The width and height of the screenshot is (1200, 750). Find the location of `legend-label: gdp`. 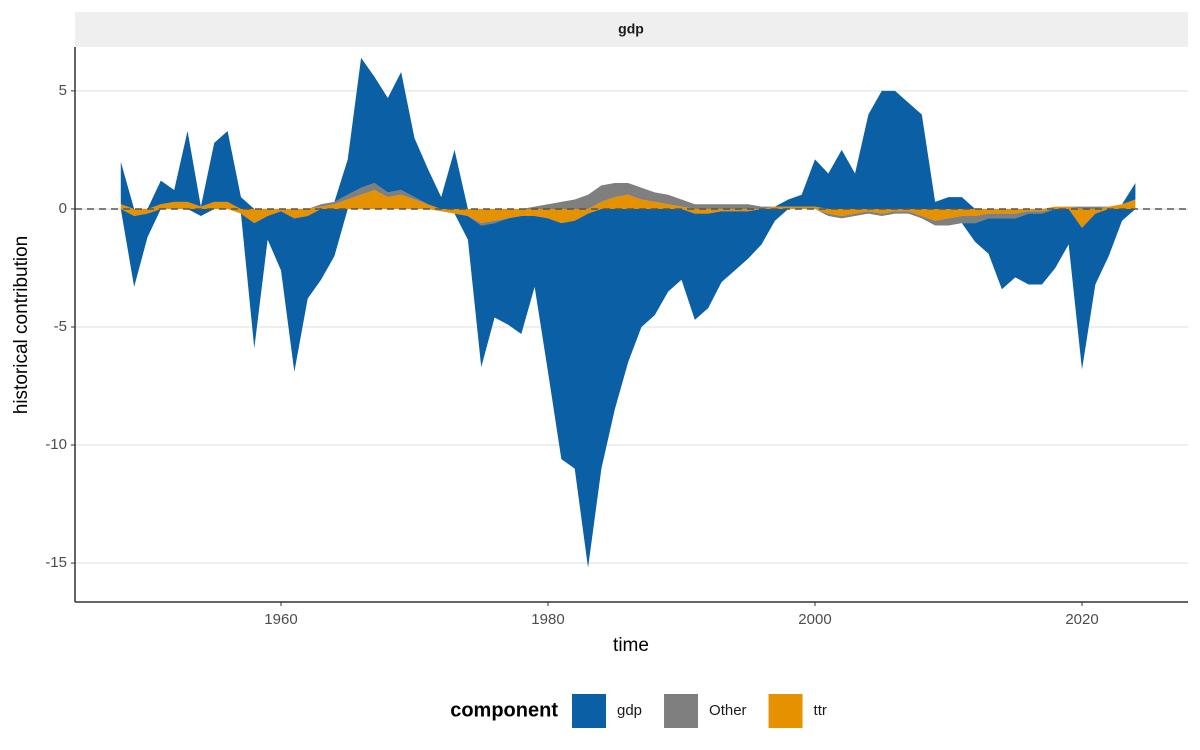

legend-label: gdp is located at coordinates (629, 710).